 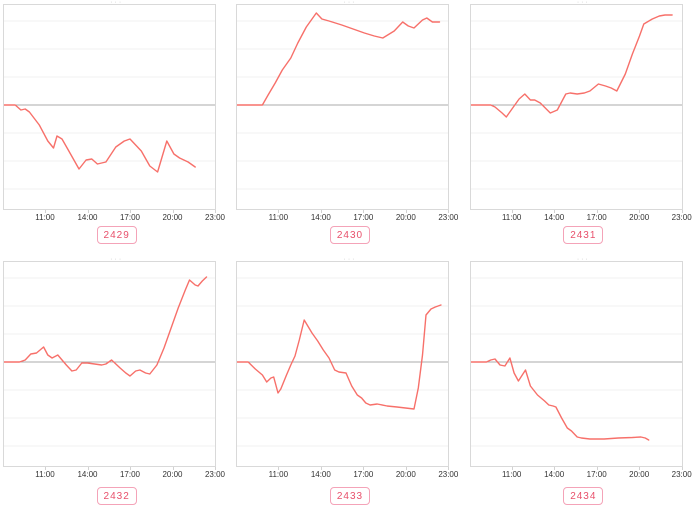 I want to click on chart-id-row: 2431, so click(x=583, y=234).